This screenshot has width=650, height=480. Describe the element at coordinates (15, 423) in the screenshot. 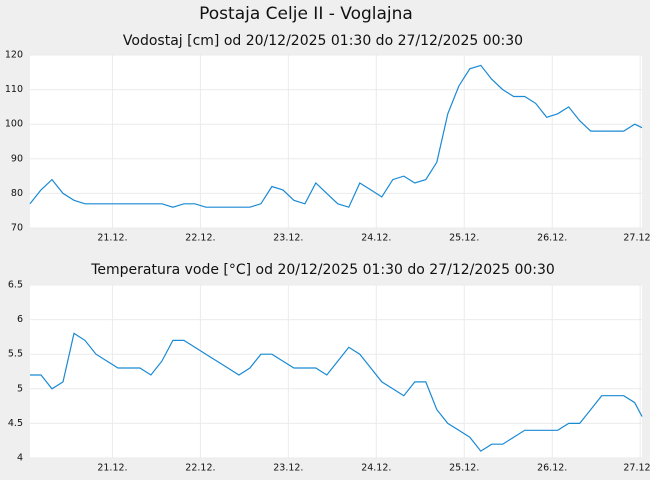

I see `y-tick-label: 4.5` at that location.